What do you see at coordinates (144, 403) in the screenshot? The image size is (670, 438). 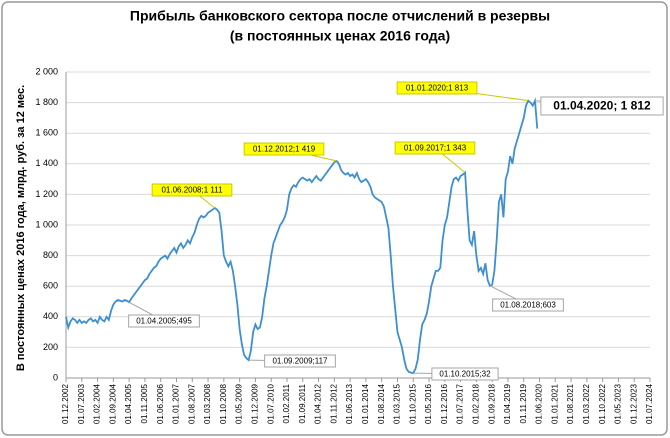 I see `x-tick-label: 01.11.2005` at bounding box center [144, 403].